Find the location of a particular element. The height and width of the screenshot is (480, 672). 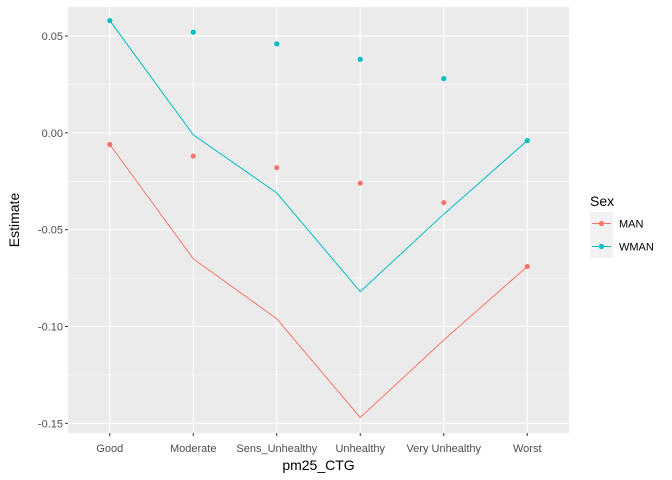

legend-label-man: MAN is located at coordinates (631, 225).